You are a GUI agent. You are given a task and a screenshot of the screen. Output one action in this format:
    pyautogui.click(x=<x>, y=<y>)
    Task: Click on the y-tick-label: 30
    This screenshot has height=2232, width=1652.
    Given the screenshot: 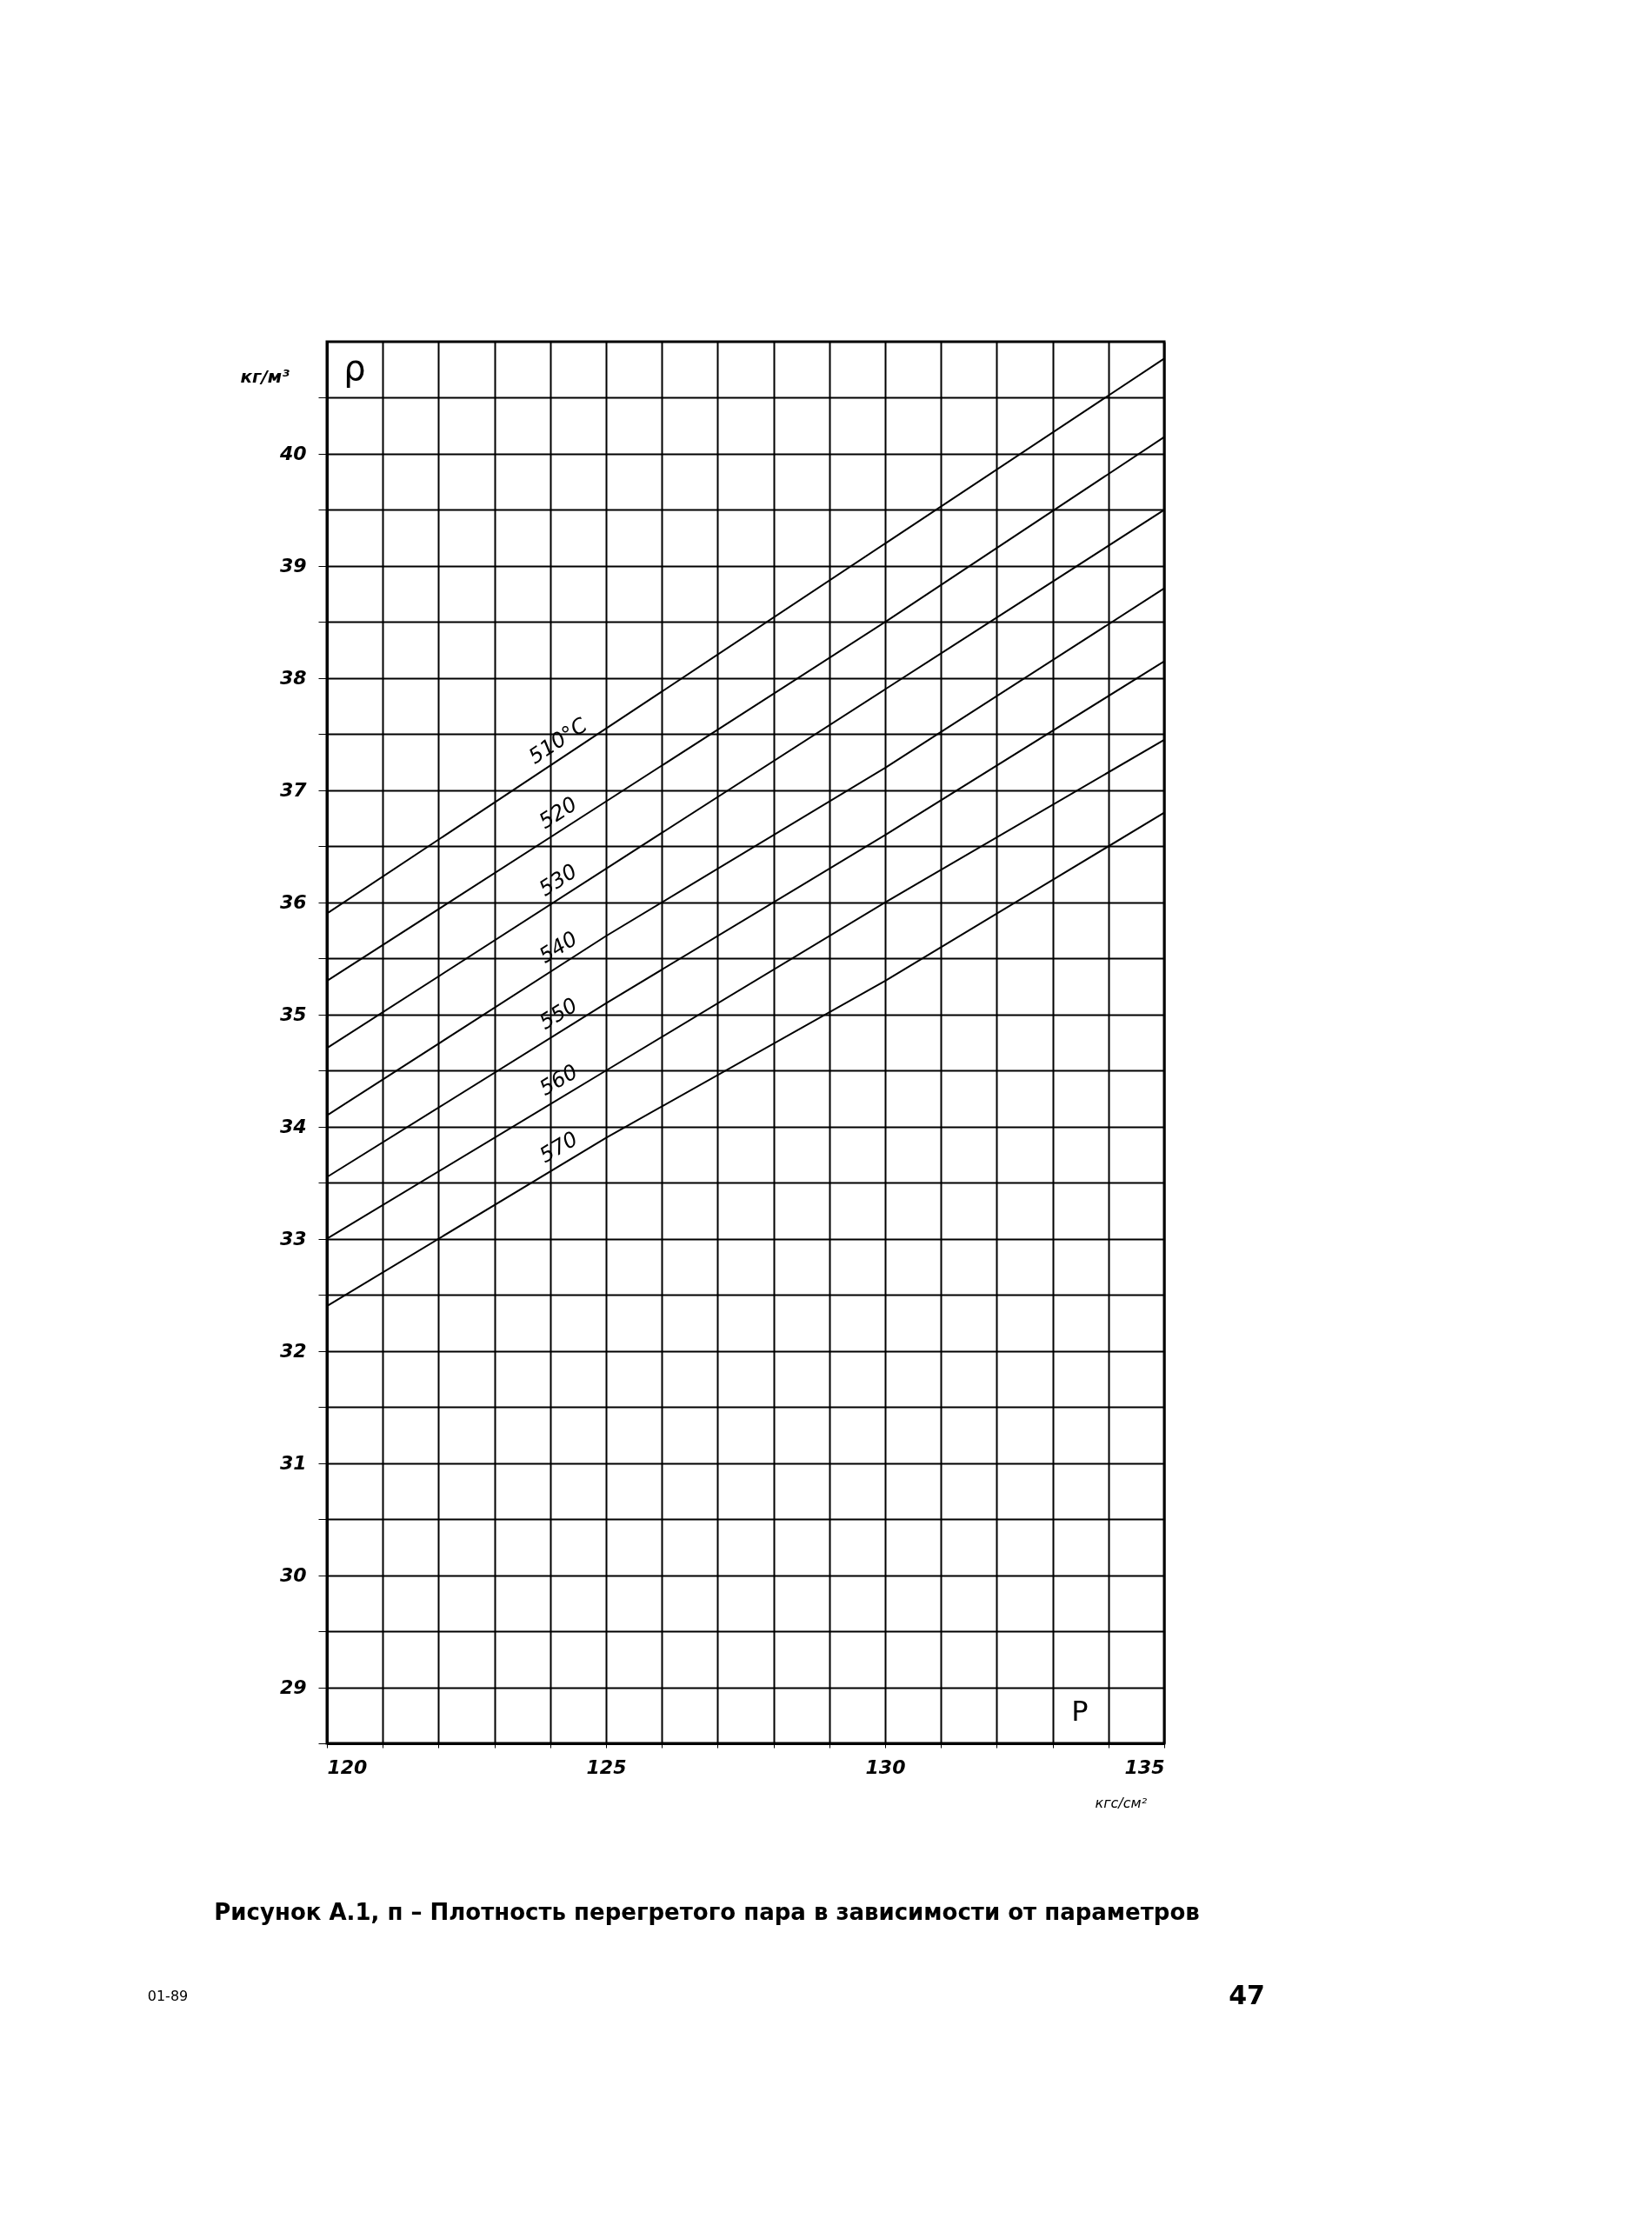 What is the action you would take?
    pyautogui.click(x=293, y=1575)
    